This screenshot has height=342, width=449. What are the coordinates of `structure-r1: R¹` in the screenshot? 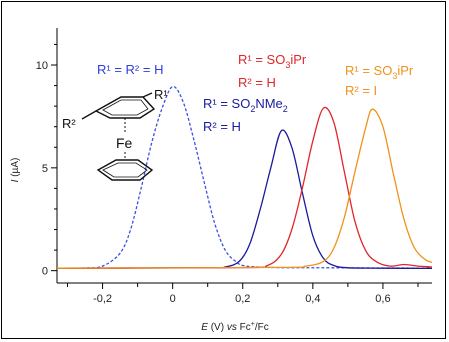 It's located at (161, 94).